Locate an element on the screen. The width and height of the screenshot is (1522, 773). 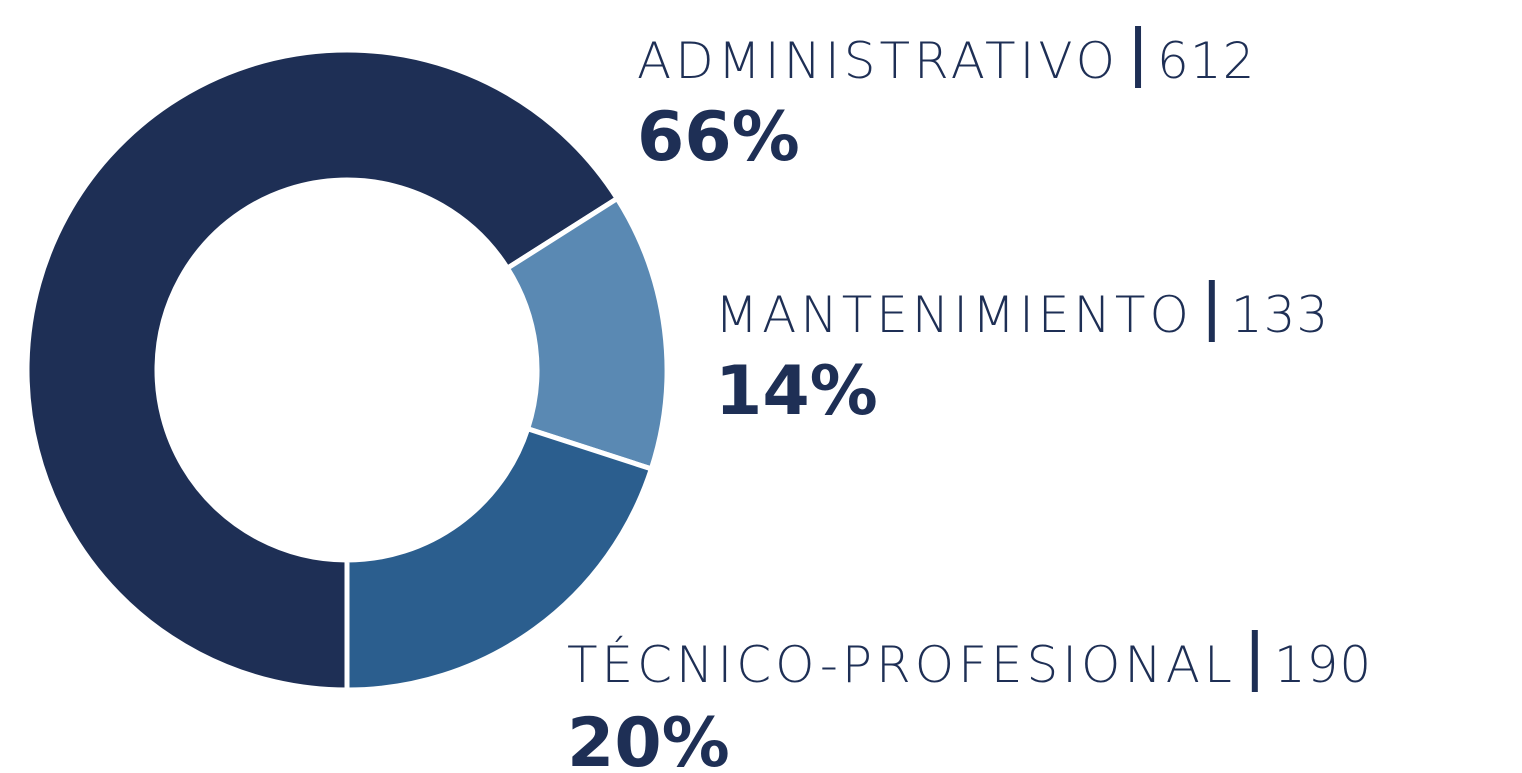
donut-slice is located at coordinates (499, 559).